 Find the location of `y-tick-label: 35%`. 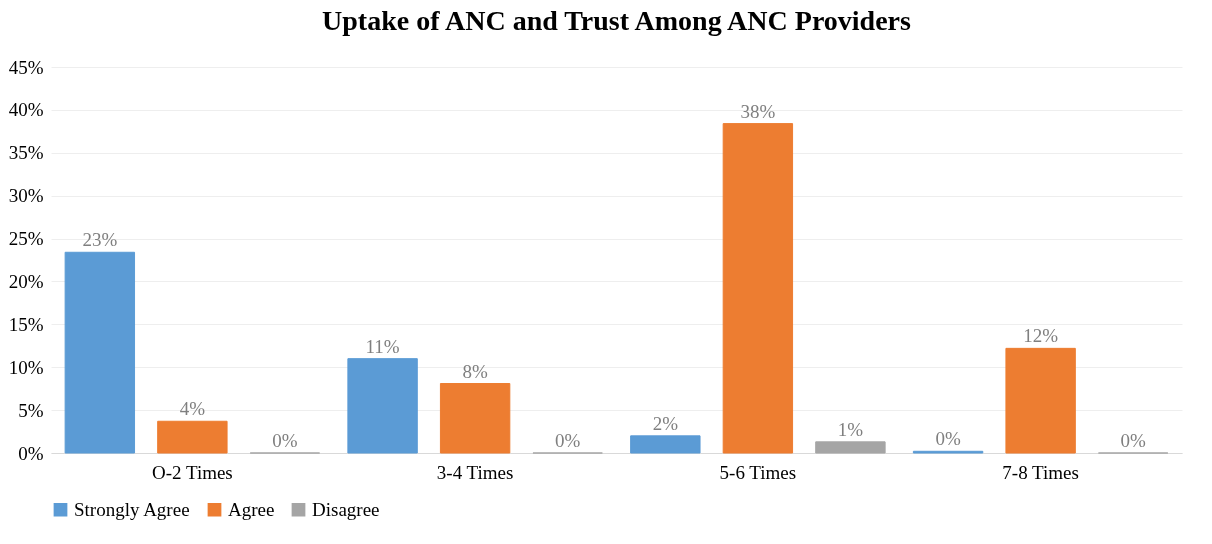

y-tick-label: 35% is located at coordinates (26, 153).